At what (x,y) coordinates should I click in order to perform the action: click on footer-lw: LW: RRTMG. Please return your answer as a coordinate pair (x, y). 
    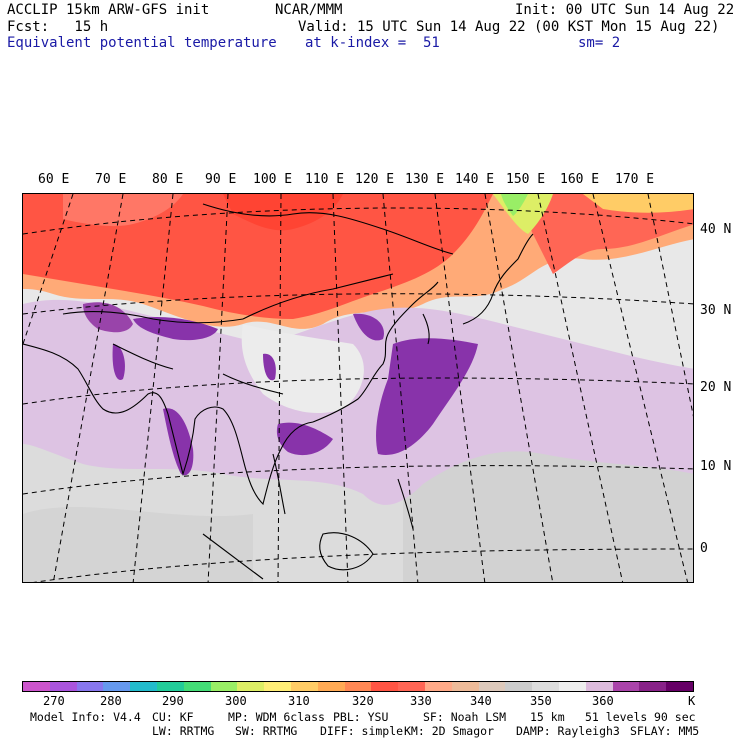
    Looking at the image, I should click on (183, 731).